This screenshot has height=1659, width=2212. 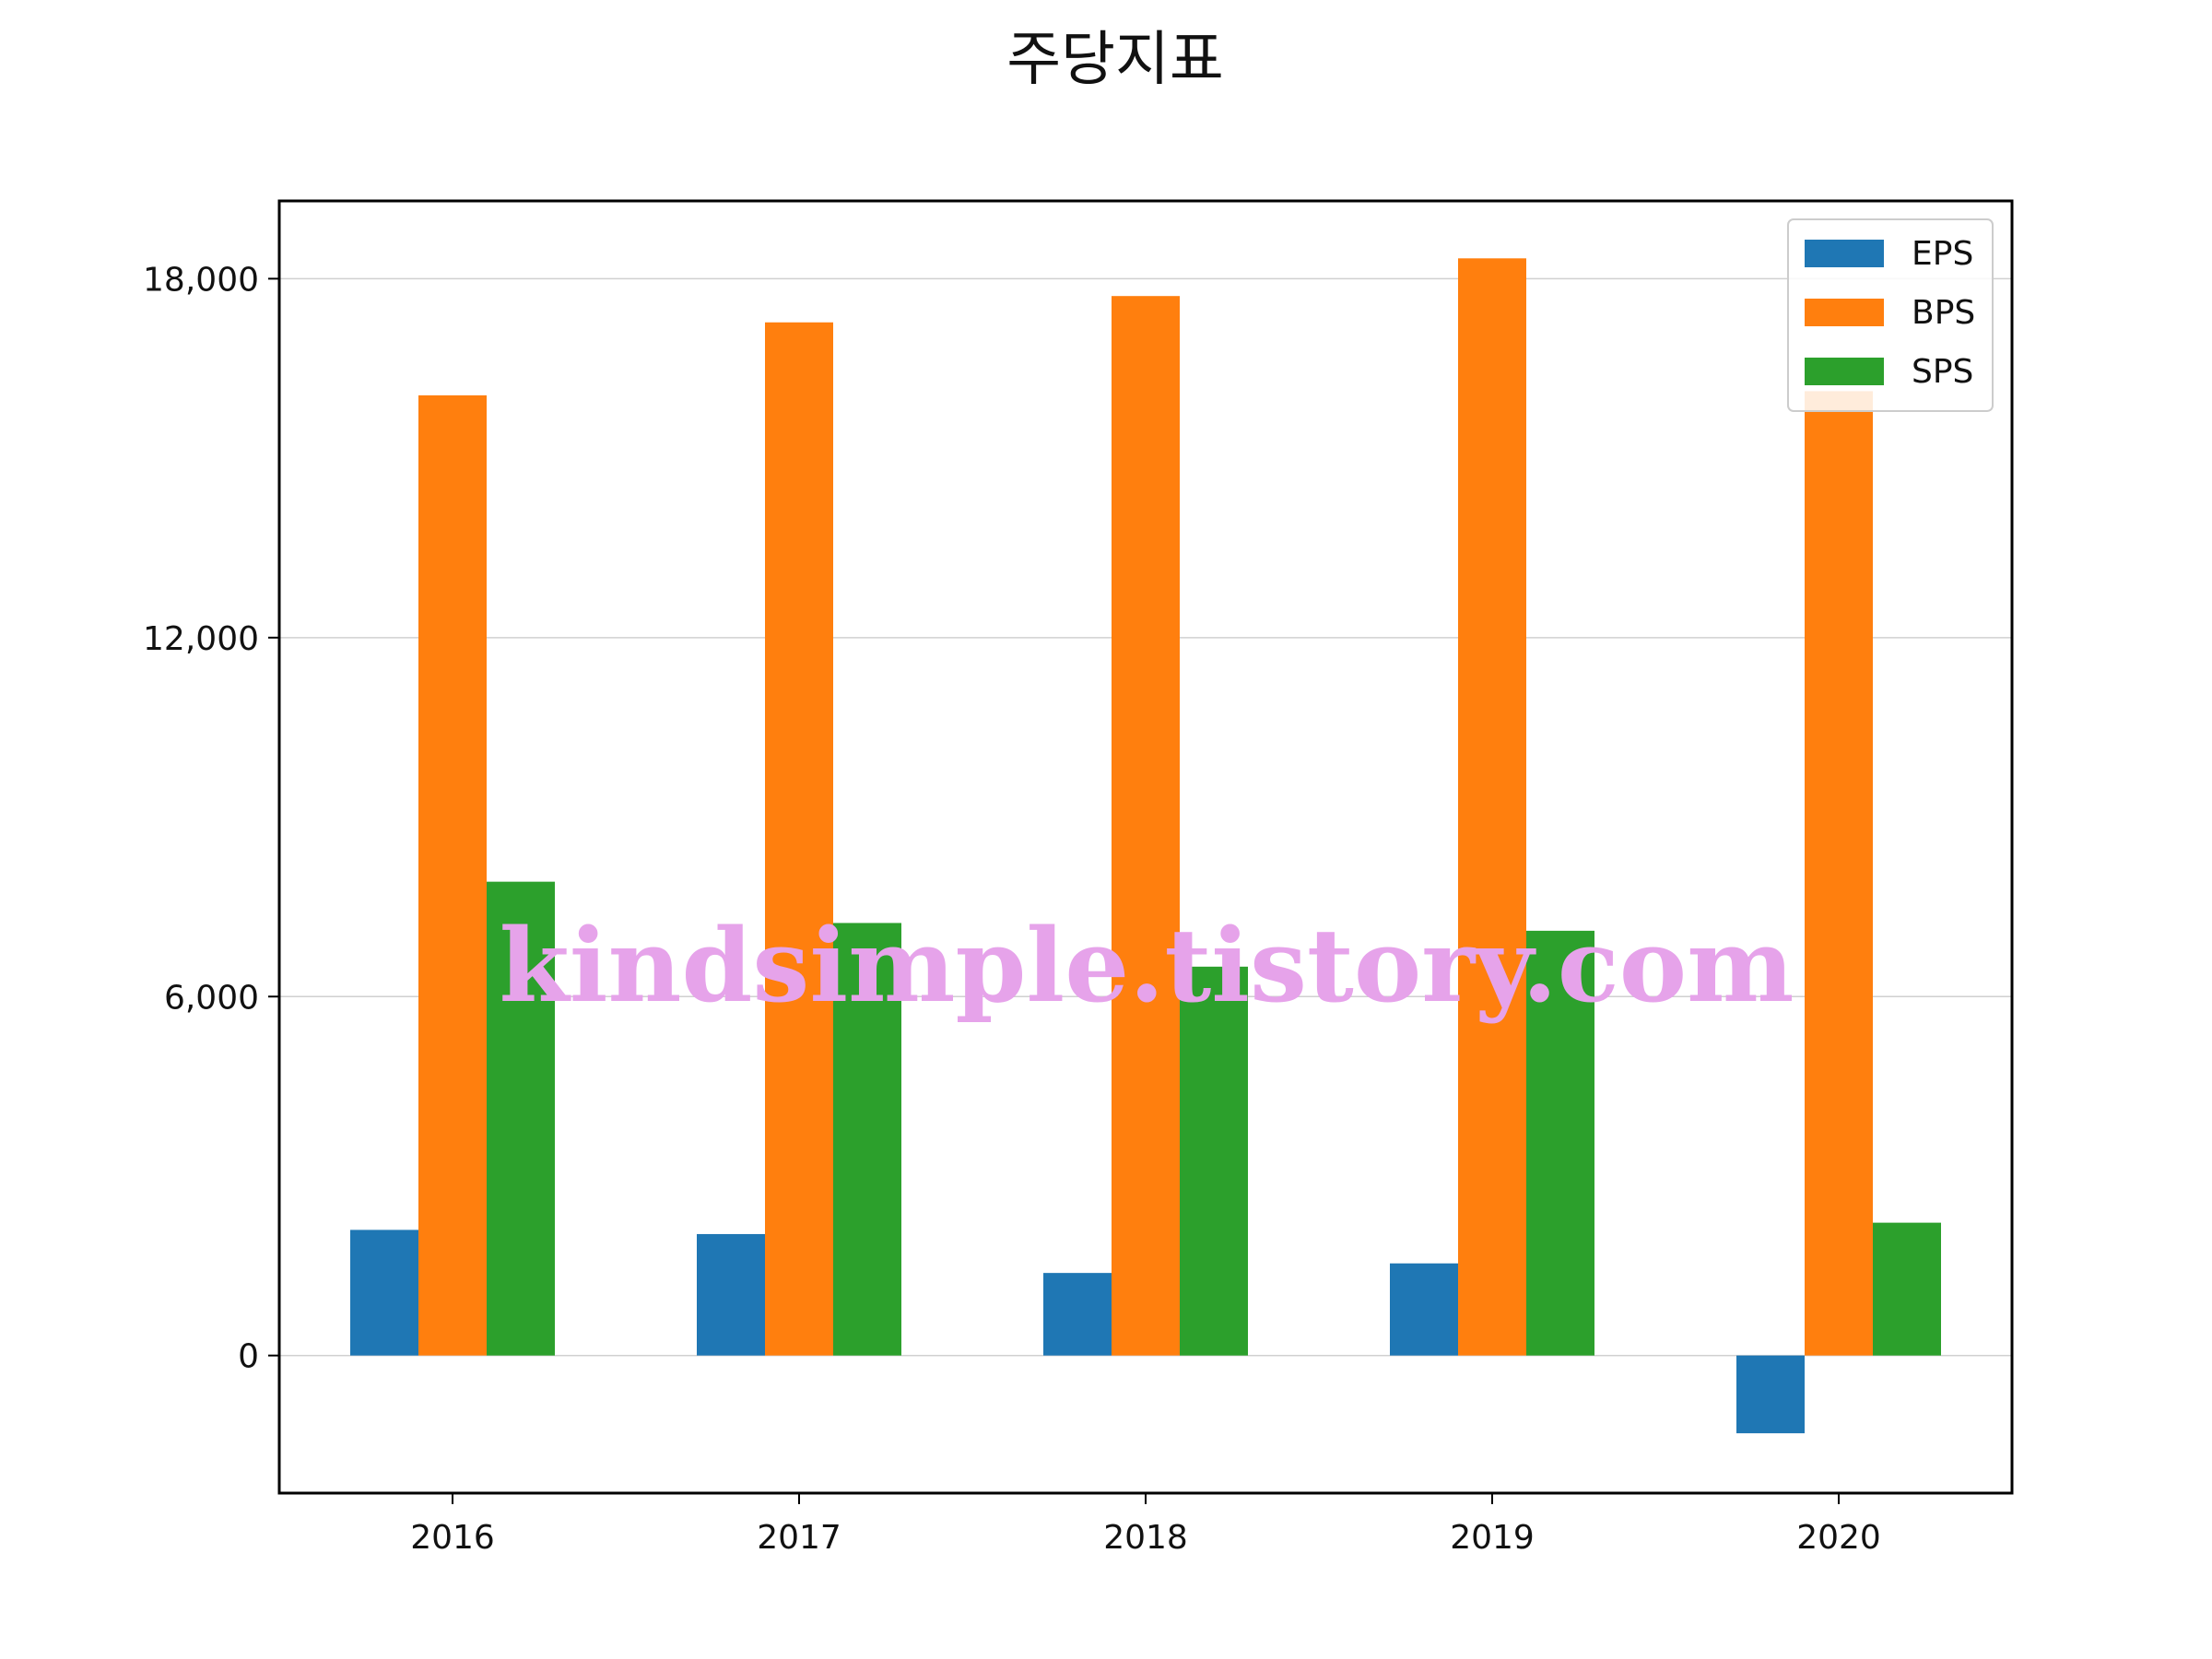 What do you see at coordinates (799, 1538) in the screenshot?
I see `x-tick-label: 2017` at bounding box center [799, 1538].